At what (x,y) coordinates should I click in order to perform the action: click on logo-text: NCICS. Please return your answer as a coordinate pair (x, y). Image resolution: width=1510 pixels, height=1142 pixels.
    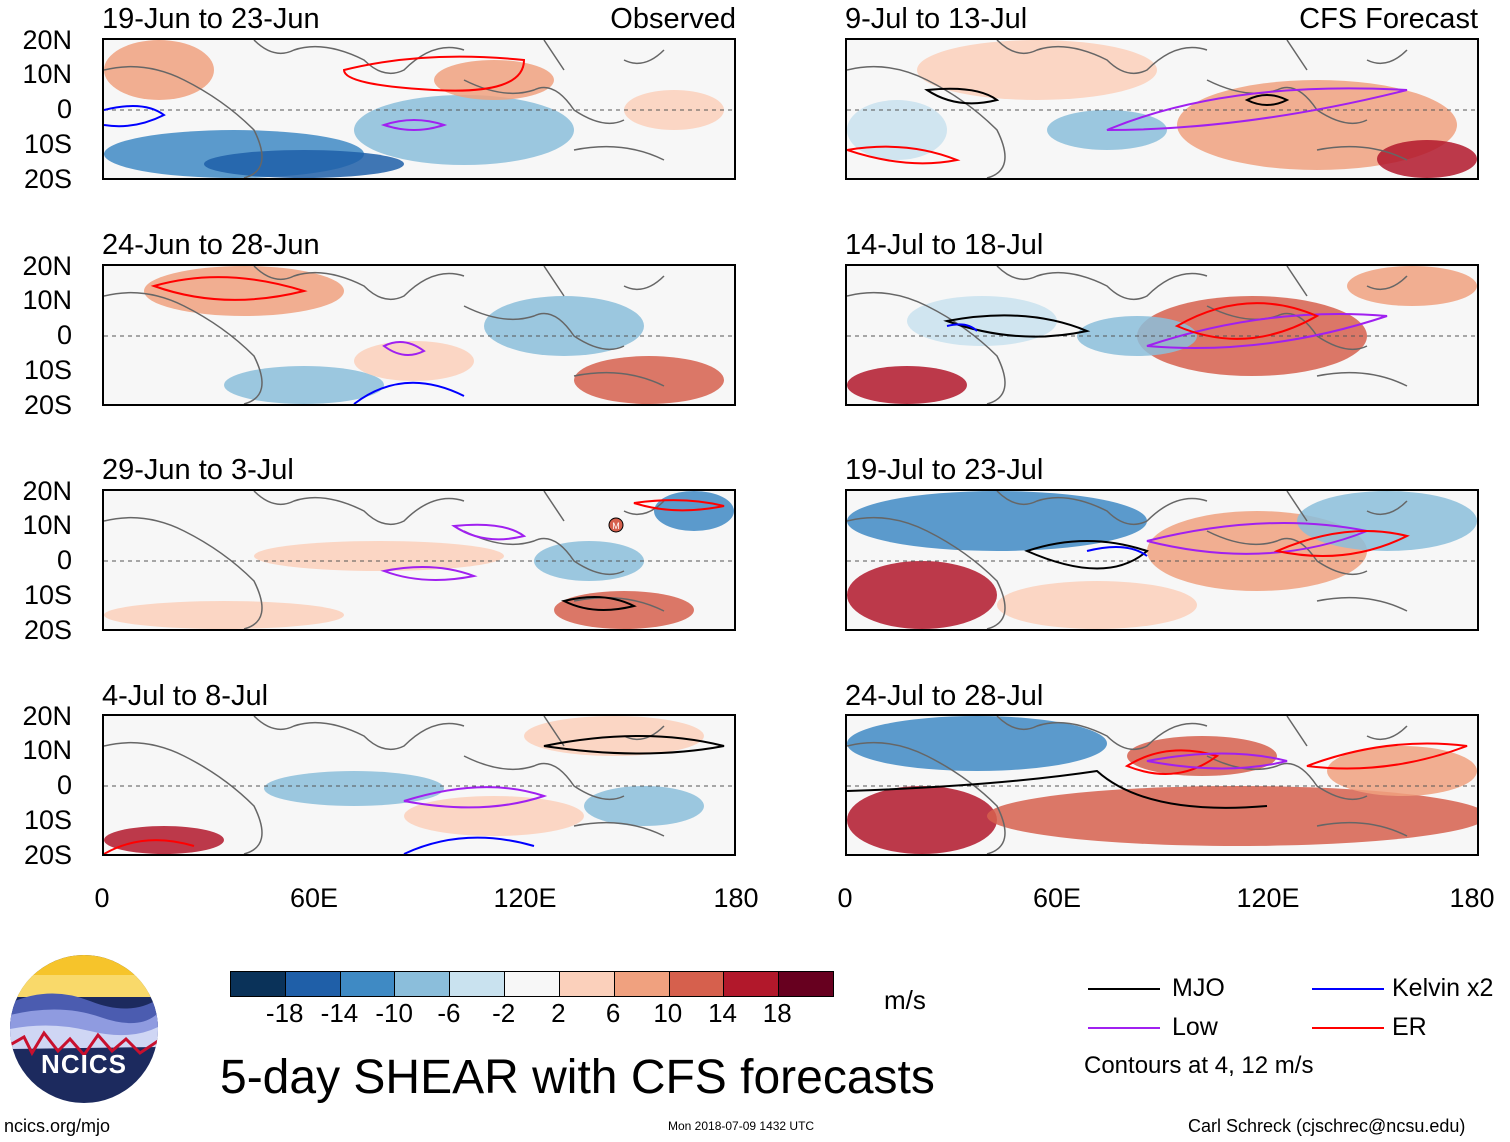
    Looking at the image, I should click on (84, 1064).